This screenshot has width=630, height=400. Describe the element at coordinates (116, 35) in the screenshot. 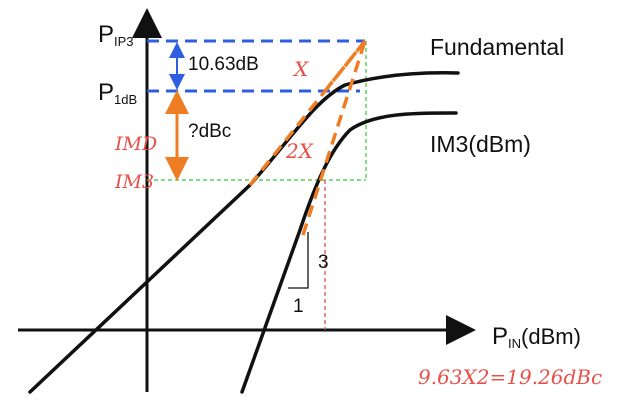

I see `pip3-label: PIP3` at that location.